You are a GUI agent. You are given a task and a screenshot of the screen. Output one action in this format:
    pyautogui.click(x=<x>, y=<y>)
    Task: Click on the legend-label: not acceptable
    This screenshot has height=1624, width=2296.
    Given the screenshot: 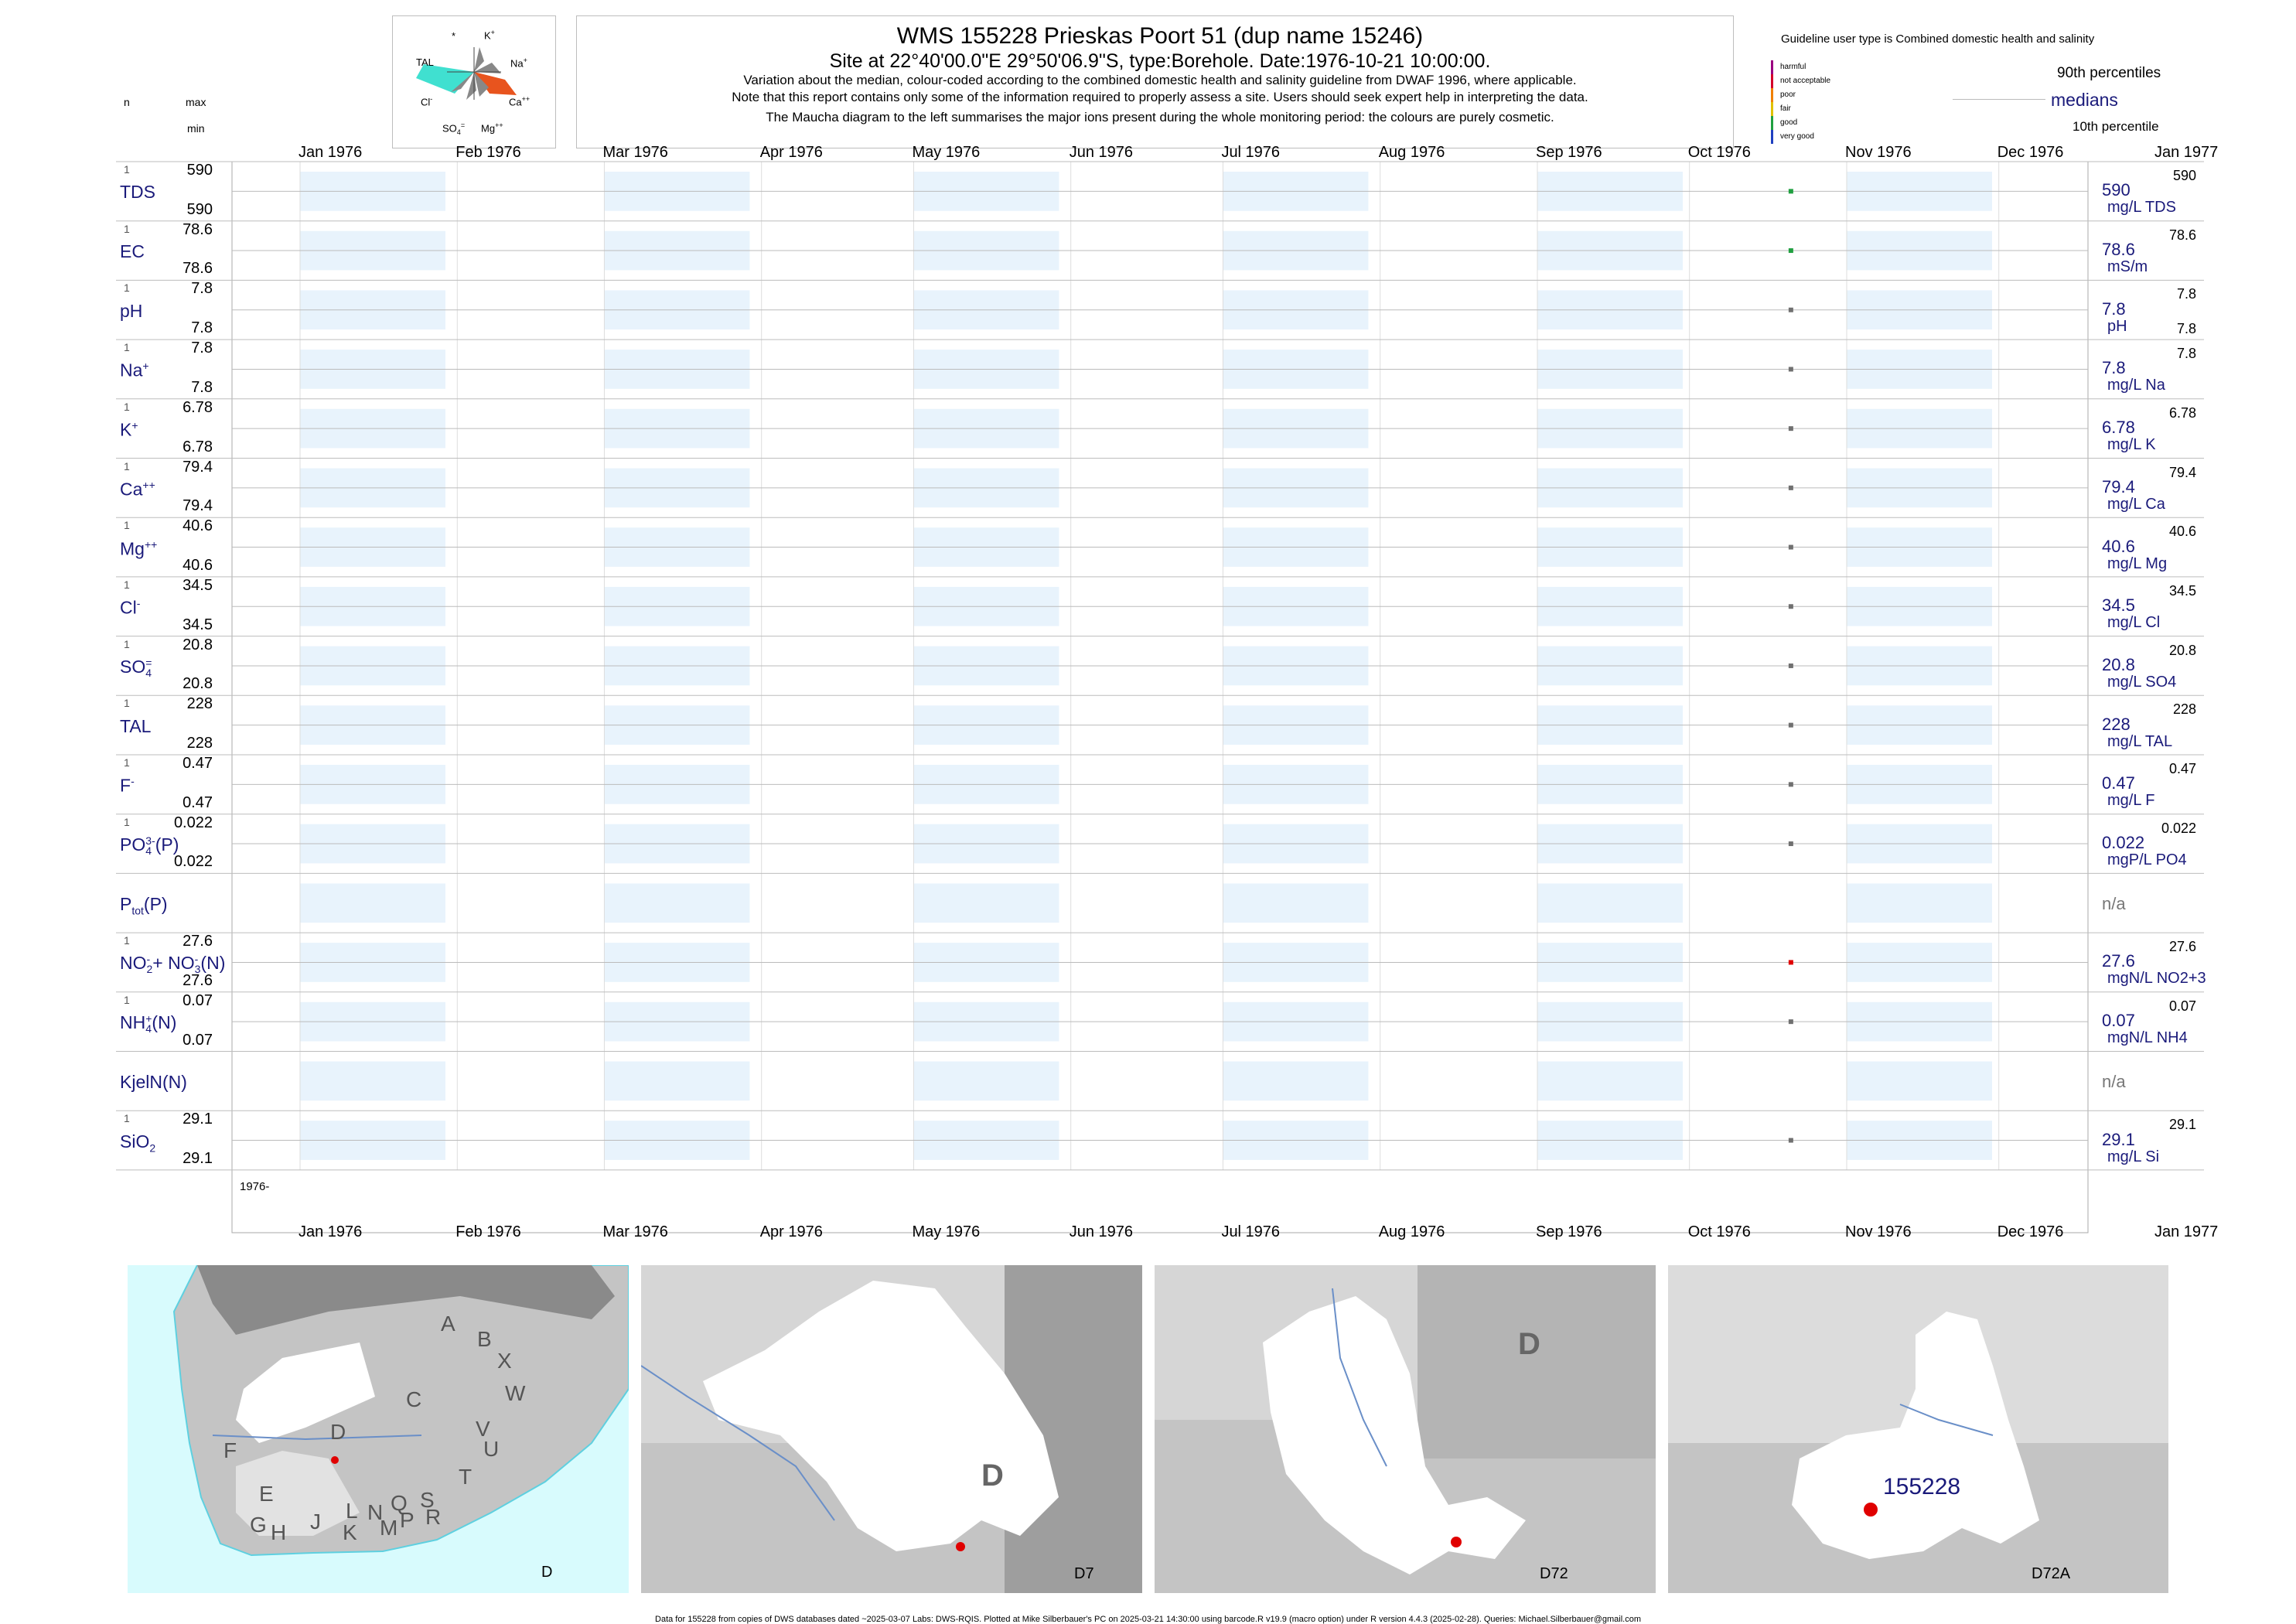 What is the action you would take?
    pyautogui.click(x=1805, y=81)
    